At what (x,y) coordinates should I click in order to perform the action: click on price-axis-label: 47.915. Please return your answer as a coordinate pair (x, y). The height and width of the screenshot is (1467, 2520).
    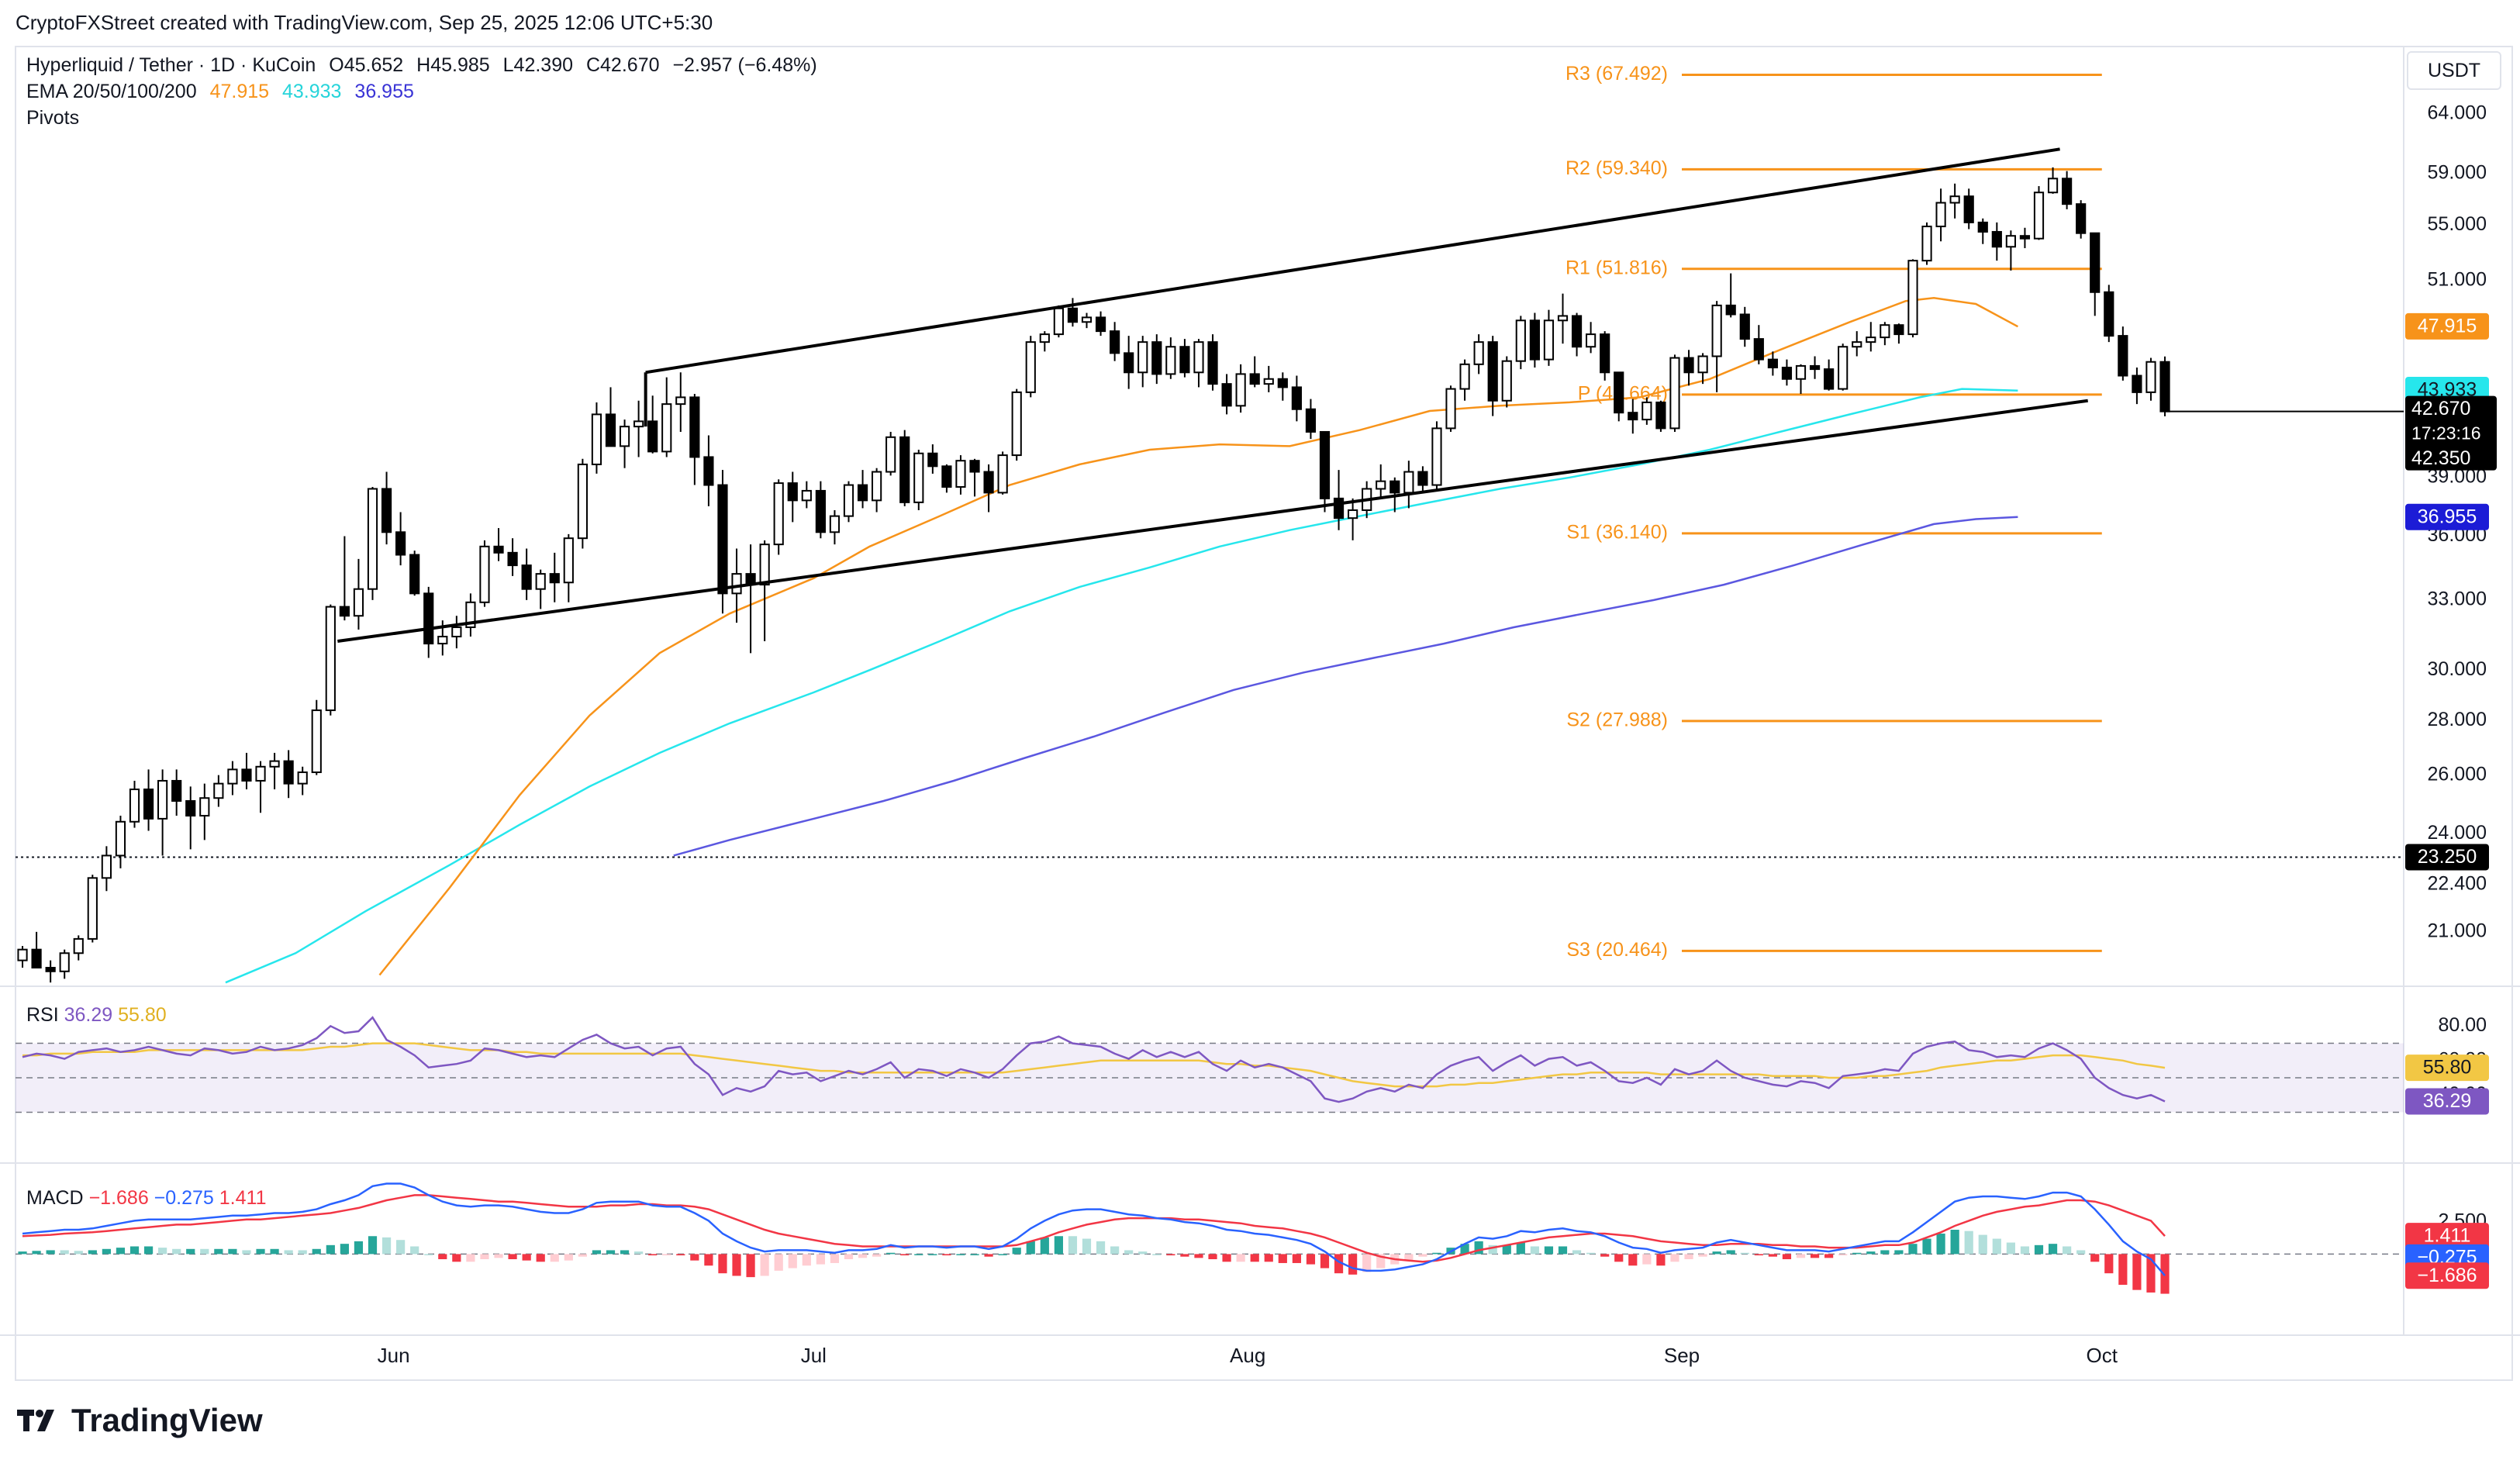
    Looking at the image, I should click on (2447, 326).